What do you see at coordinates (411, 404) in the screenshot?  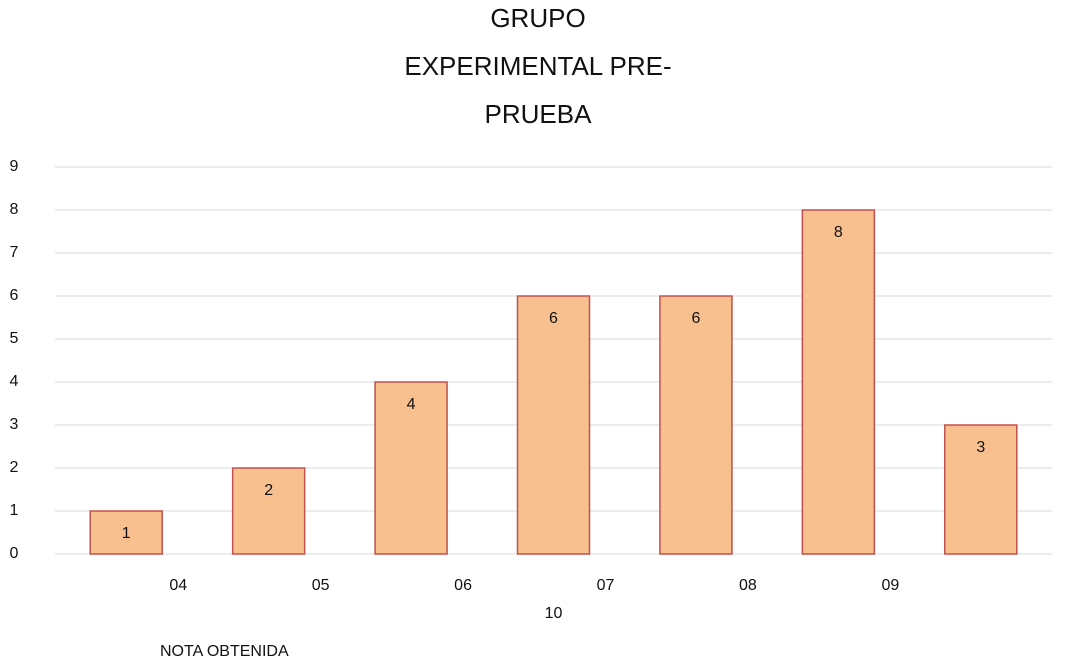 I see `data-label: 4` at bounding box center [411, 404].